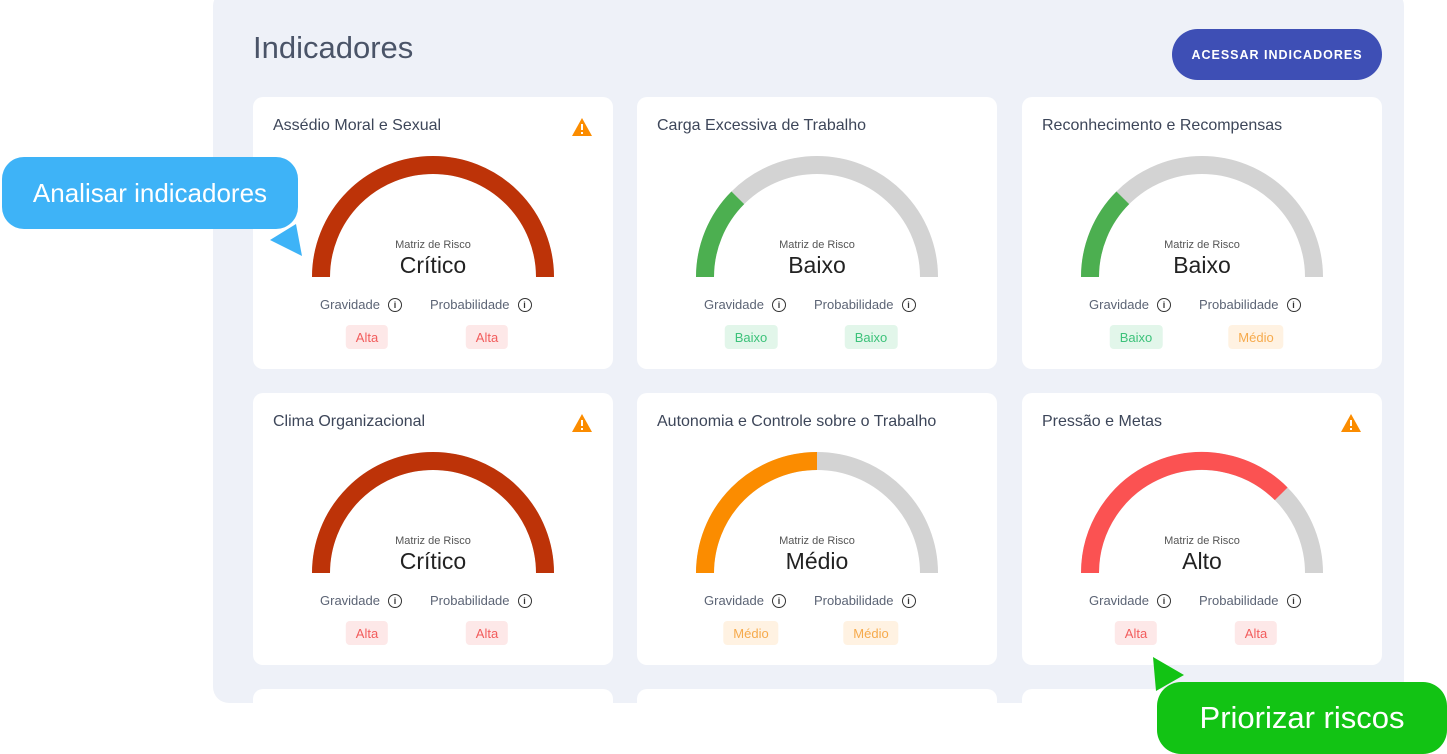 The image size is (1447, 754). Describe the element at coordinates (349, 421) in the screenshot. I see `card-title: Clima Organizacional` at that location.